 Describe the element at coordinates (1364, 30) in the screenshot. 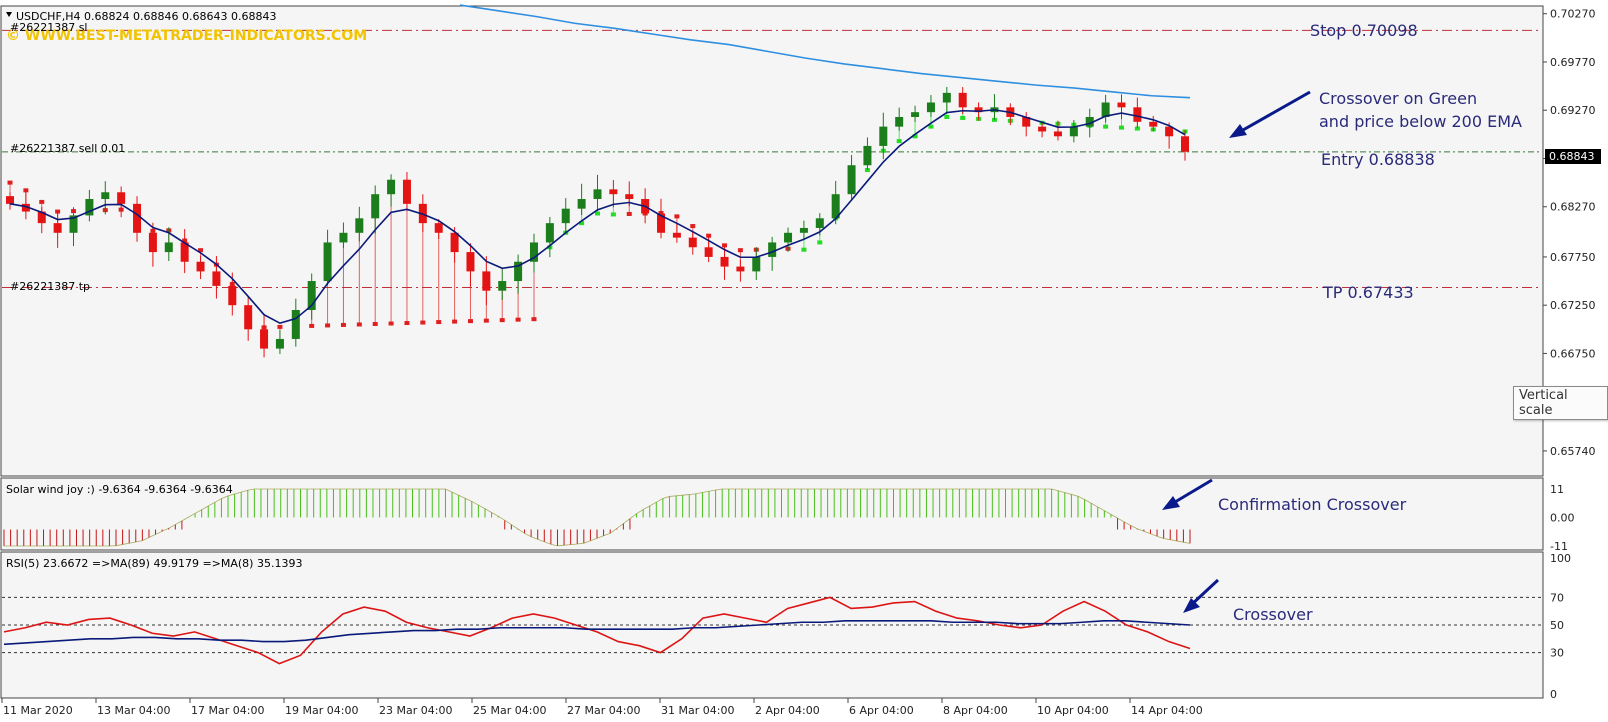

I see `stop-annotation: Stop 0.70098` at that location.